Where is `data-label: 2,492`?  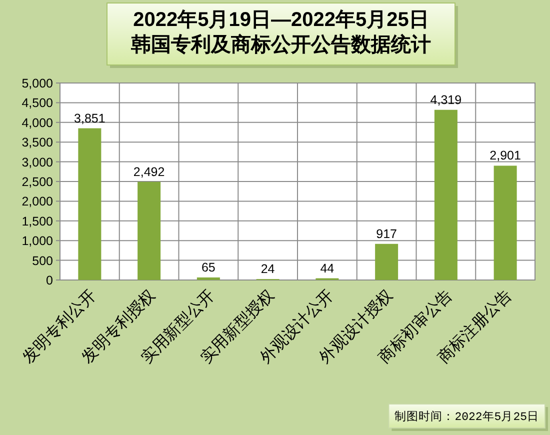 data-label: 2,492 is located at coordinates (149, 171).